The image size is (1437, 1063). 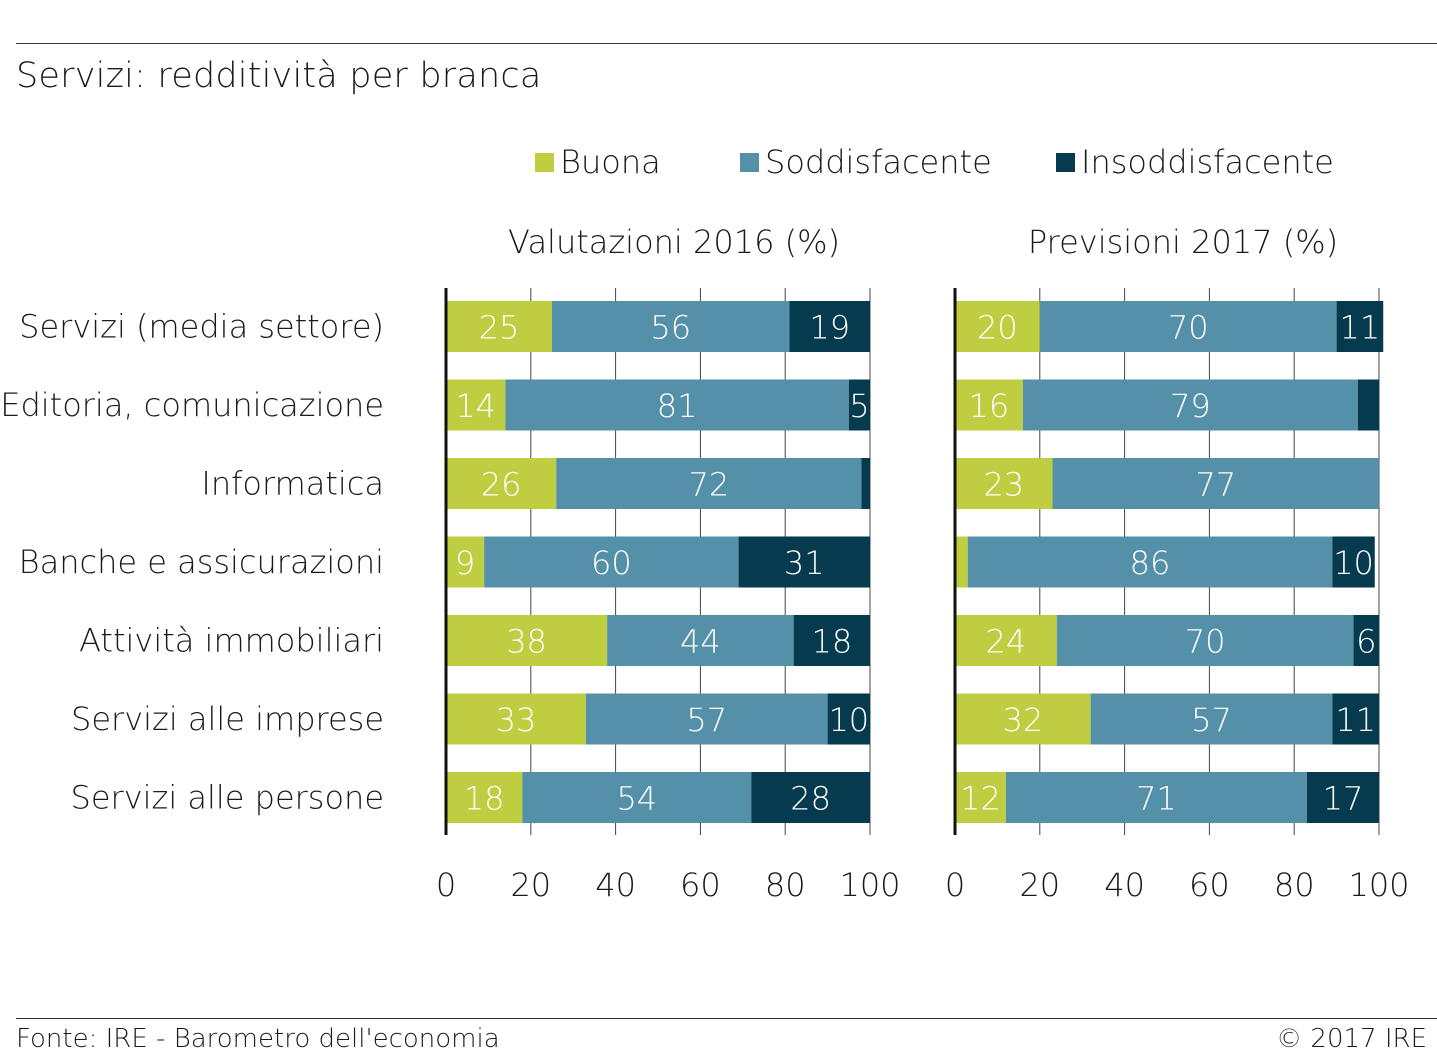 What do you see at coordinates (1188, 326) in the screenshot?
I see `bar-2-servizi-media-settore-soddisfacente` at bounding box center [1188, 326].